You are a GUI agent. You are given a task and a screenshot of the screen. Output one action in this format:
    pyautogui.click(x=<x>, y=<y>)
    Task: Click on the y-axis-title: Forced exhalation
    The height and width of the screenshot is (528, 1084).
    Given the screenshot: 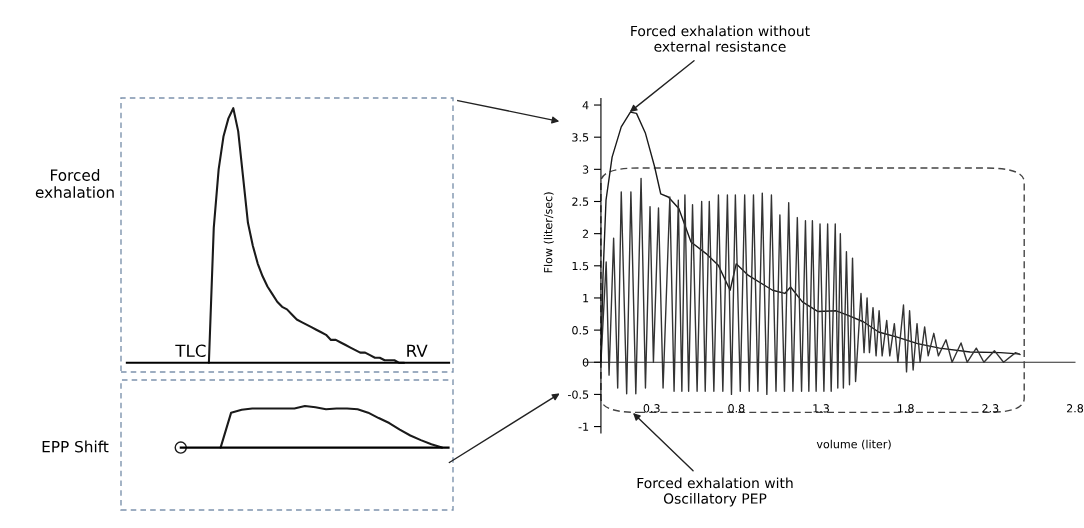 What is the action you would take?
    pyautogui.click(x=74, y=183)
    